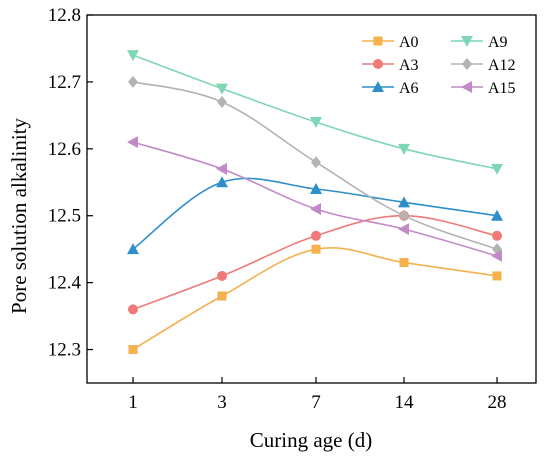  What do you see at coordinates (64, 350) in the screenshot?
I see `y-tick-label: 12.3` at bounding box center [64, 350].